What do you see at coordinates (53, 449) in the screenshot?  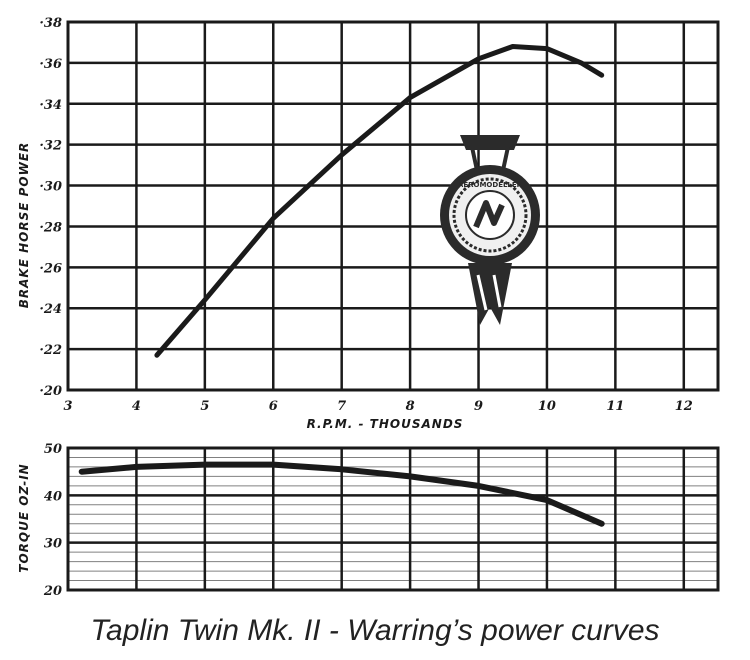 I see `torque-tick-label: 50` at bounding box center [53, 449].